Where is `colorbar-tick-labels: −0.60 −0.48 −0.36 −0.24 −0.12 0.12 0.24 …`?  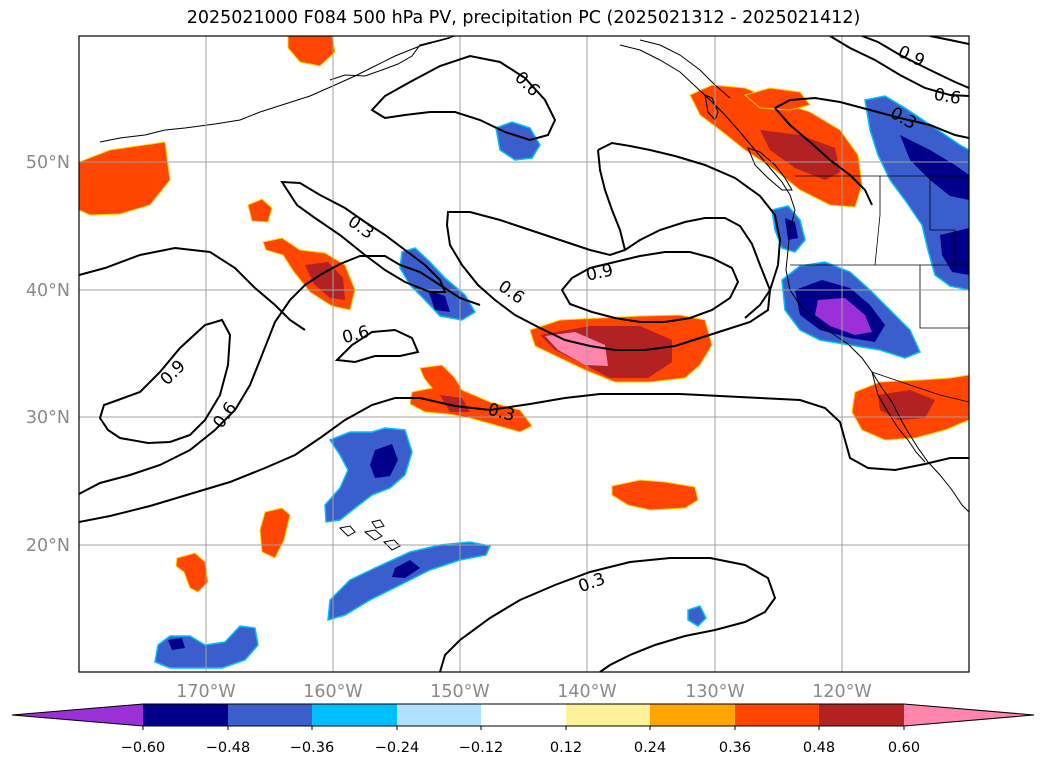
colorbar-tick-labels: −0.60 −0.48 −0.36 −0.24 −0.12 0.12 0.24 … is located at coordinates (520, 748).